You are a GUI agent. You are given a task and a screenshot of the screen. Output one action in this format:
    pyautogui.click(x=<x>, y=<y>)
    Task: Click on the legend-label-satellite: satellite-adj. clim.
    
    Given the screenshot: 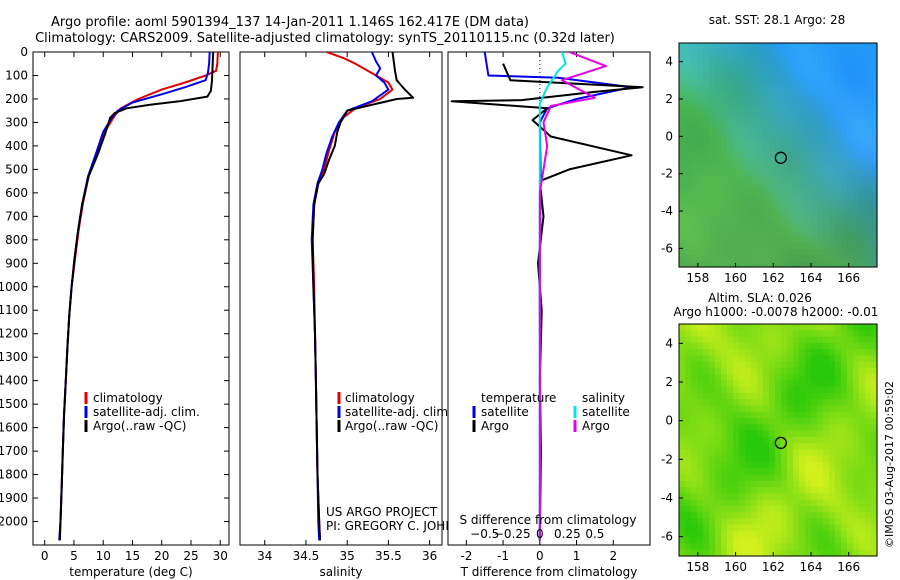 What is the action you would take?
    pyautogui.click(x=398, y=412)
    